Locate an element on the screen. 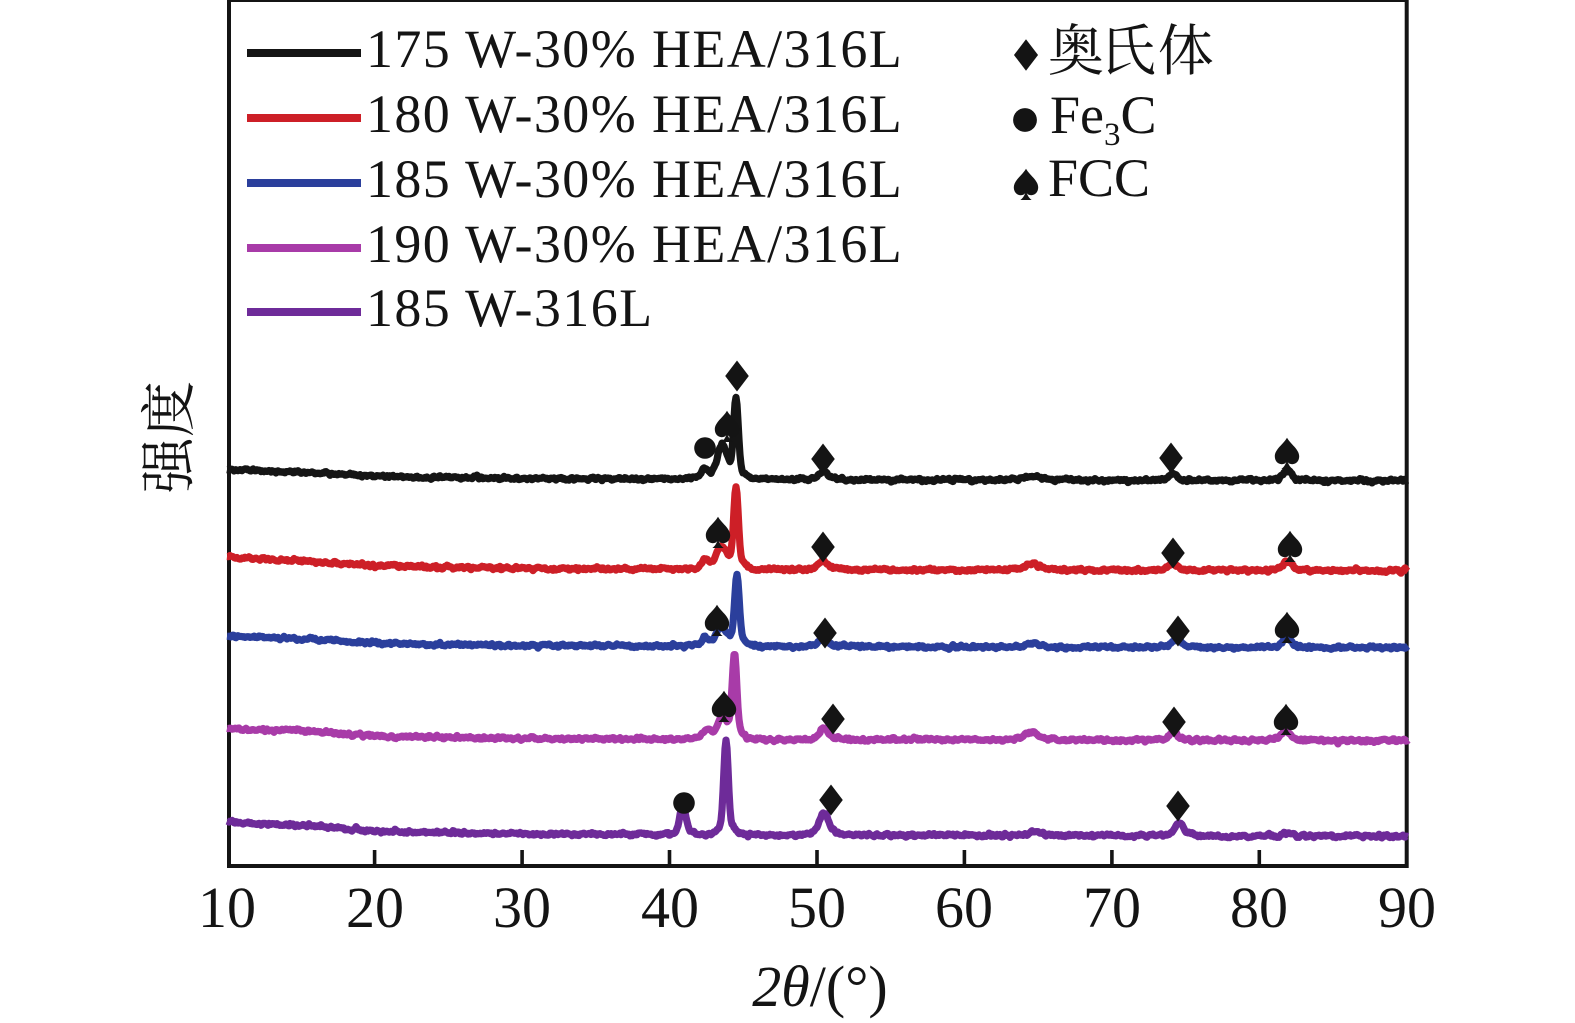  svg-text: 175 W-30% HEA/316L is located at coordinates (634, 49).